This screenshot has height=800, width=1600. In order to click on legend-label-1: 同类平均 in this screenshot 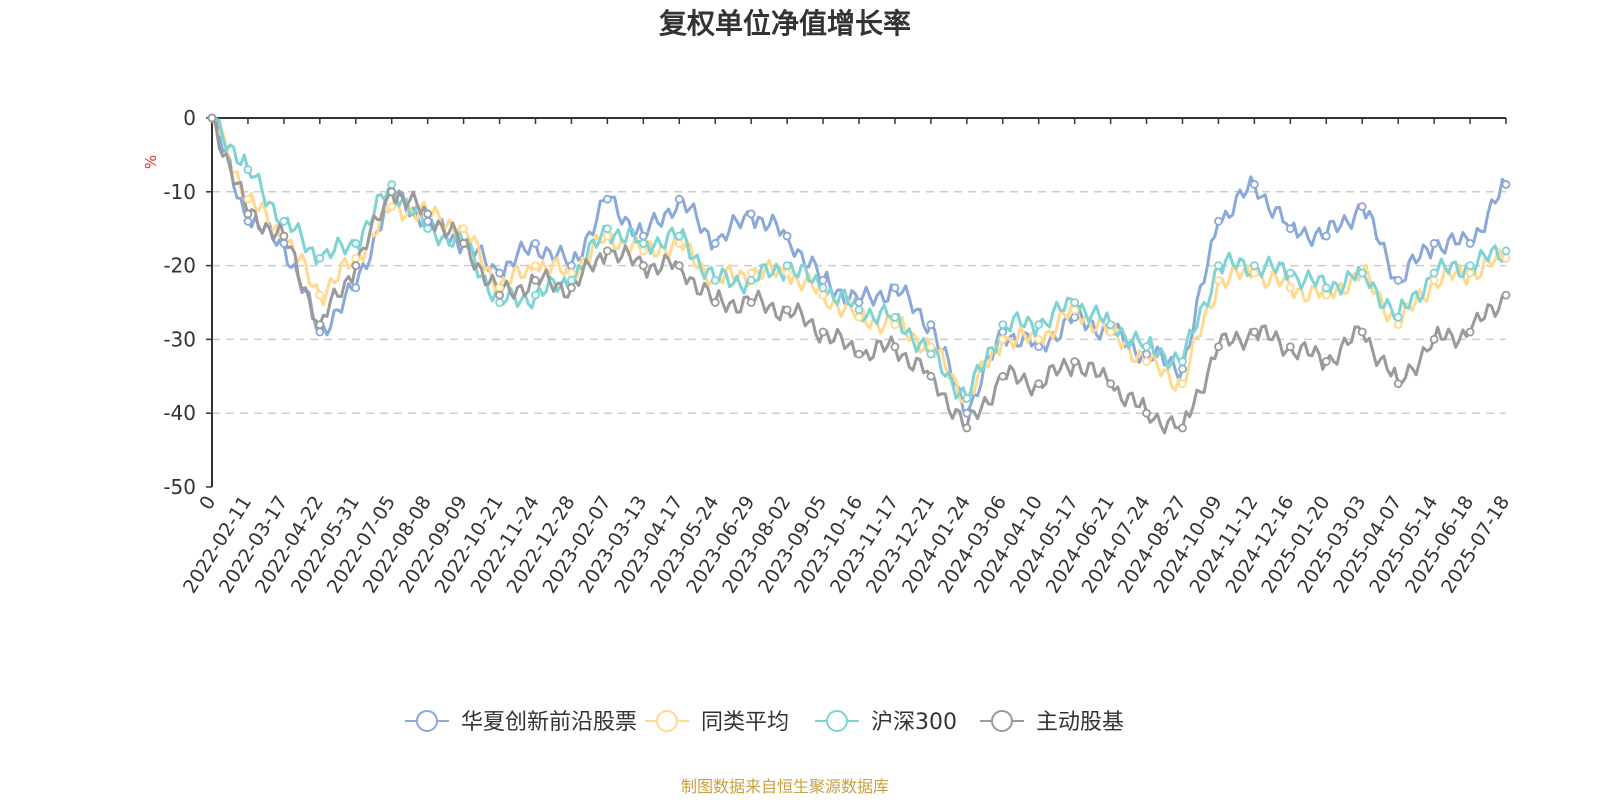, I will do `click(745, 722)`.